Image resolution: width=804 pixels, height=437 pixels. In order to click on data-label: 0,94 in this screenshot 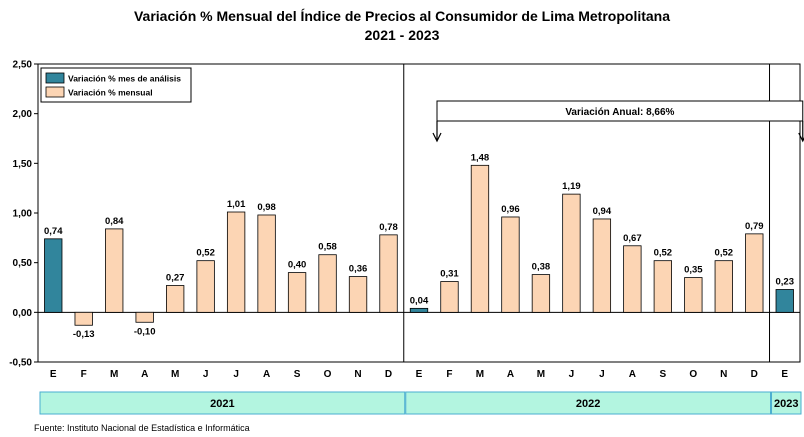, I will do `click(602, 211)`.